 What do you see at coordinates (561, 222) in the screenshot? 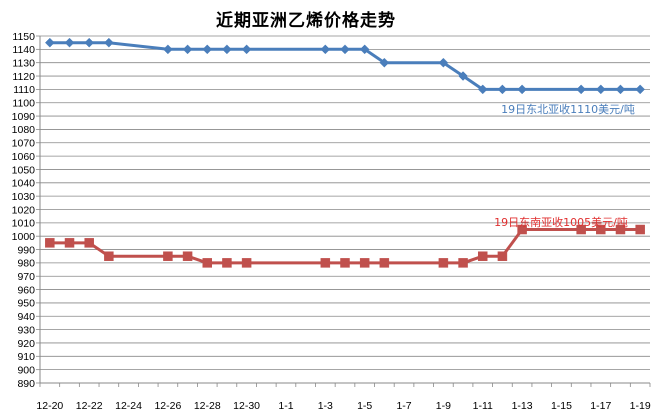
I see `annotation-label: 19日东南亚收1005美元/吨` at bounding box center [561, 222].